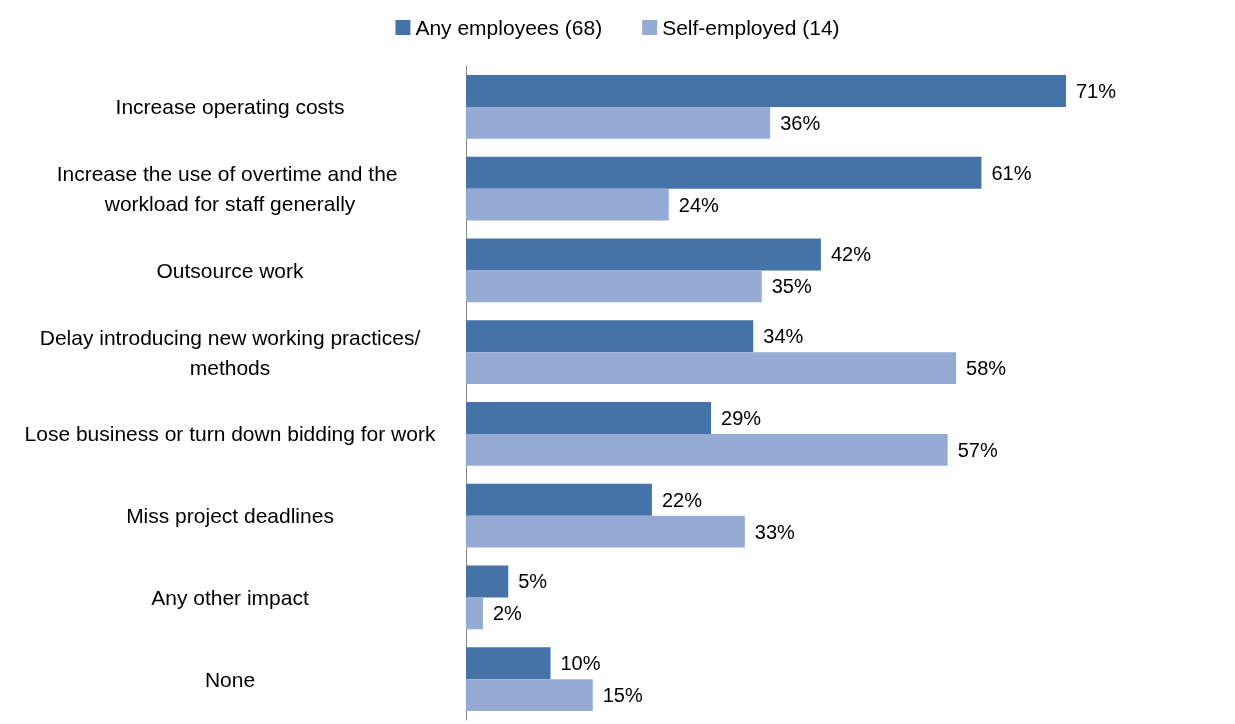 This screenshot has width=1235, height=724. What do you see at coordinates (1011, 172) in the screenshot?
I see `data-label: 61%` at bounding box center [1011, 172].